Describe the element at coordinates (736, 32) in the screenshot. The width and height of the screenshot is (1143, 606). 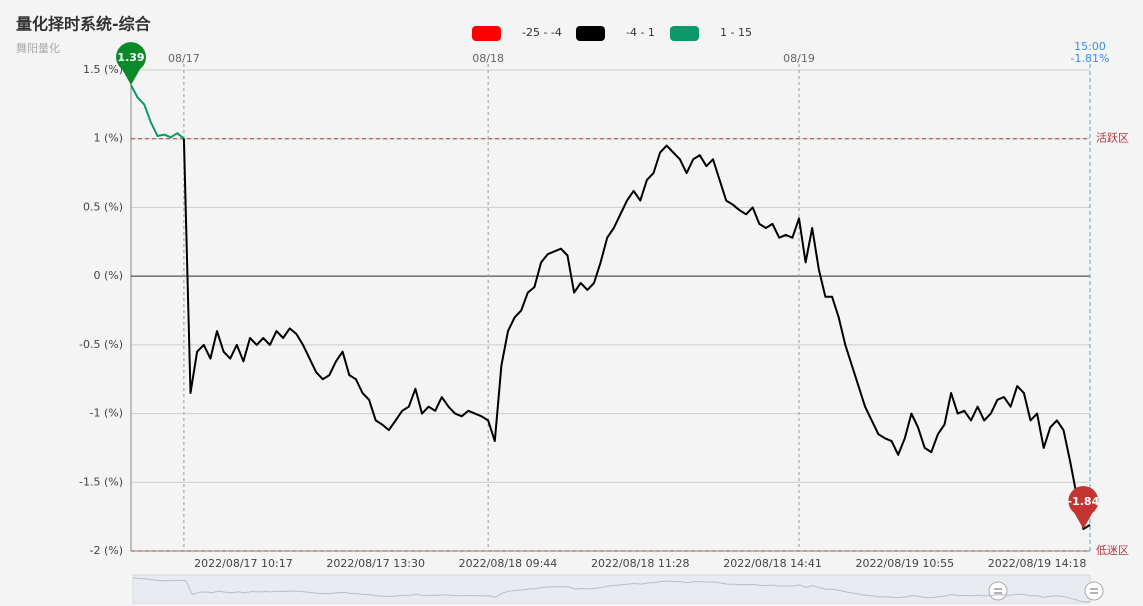
I see `legend-label: 1 - 15` at that location.